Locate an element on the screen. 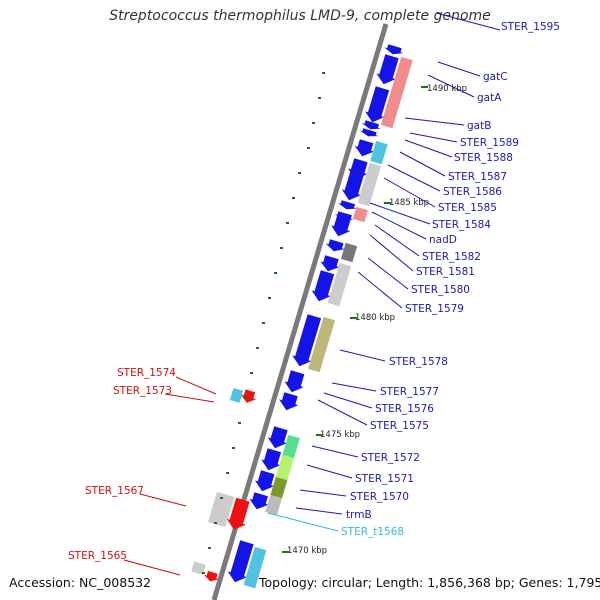 The width and height of the screenshot is (600, 600). gene-label-ster-1579: STER_1579 is located at coordinates (434, 309).